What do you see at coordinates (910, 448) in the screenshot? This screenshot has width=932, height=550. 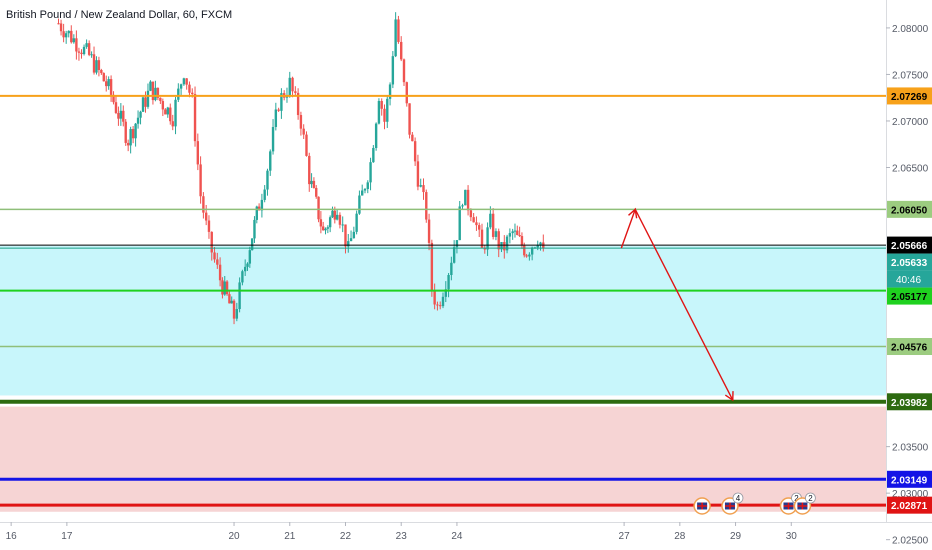 I see `y-tick-label: 2.03500` at bounding box center [910, 448].